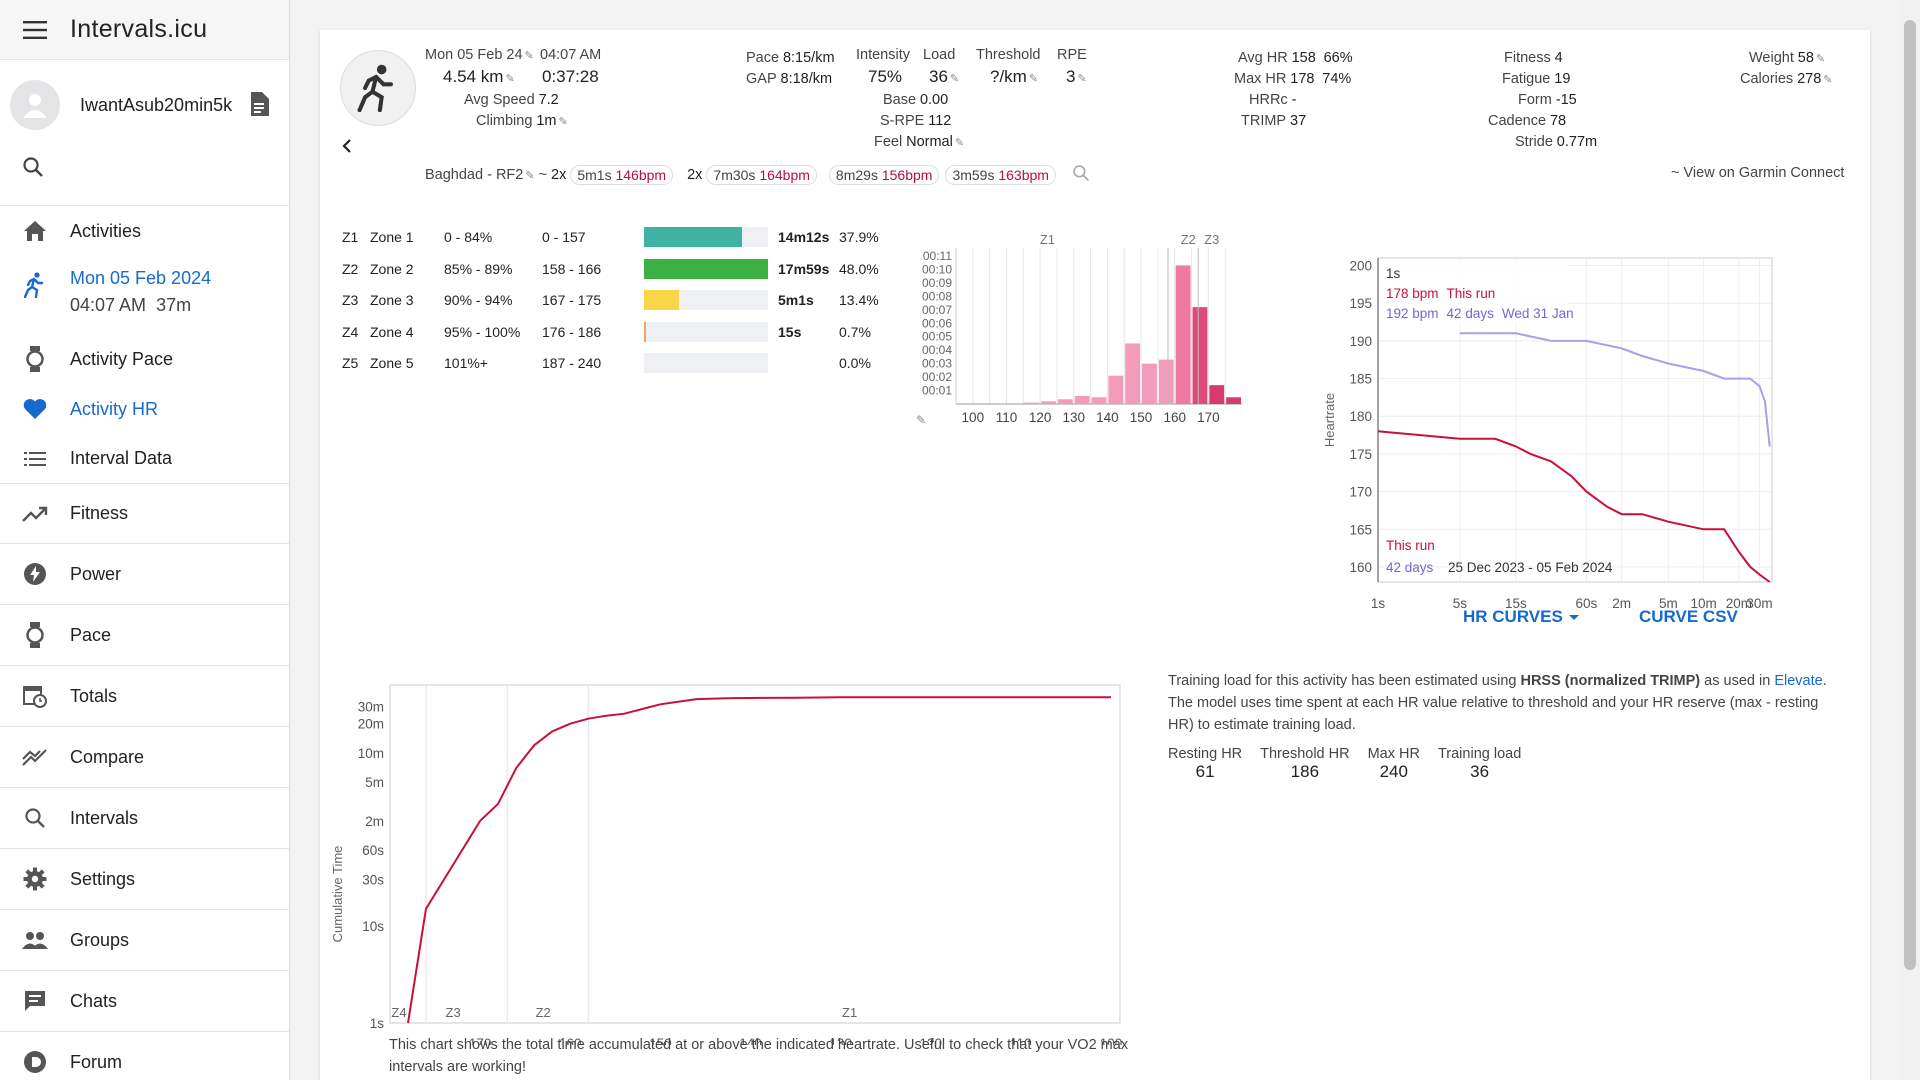 The width and height of the screenshot is (1920, 1080). What do you see at coordinates (859, 300) in the screenshot?
I see `zone-share: 13.4%` at bounding box center [859, 300].